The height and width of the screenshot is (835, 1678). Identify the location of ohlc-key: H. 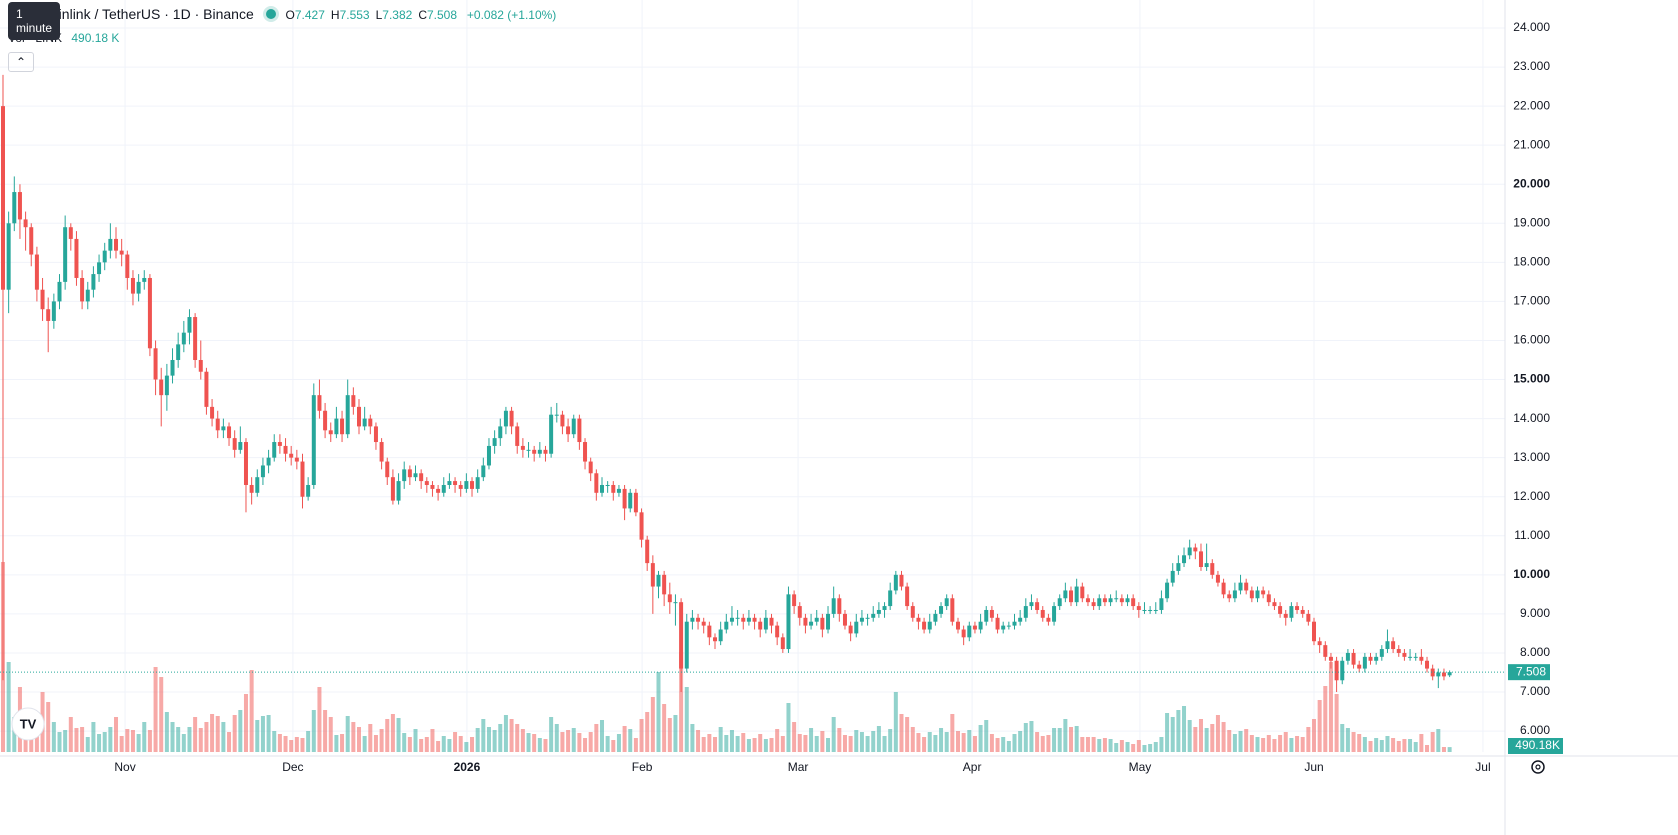
(335, 15).